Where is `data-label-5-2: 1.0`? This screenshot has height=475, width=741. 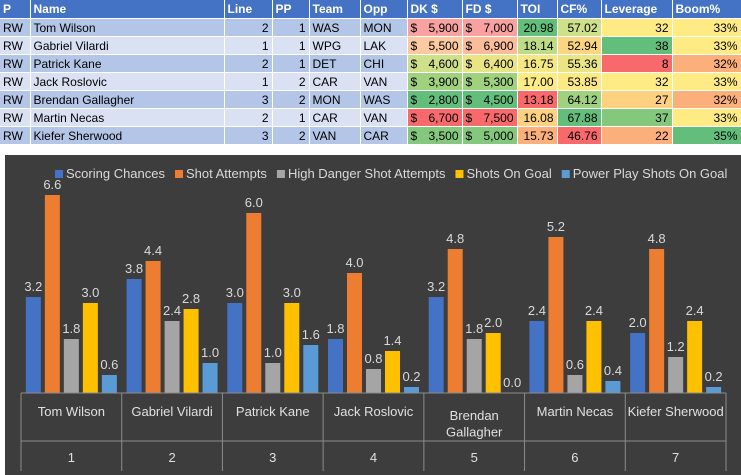 data-label-5-2: 1.0 is located at coordinates (210, 352).